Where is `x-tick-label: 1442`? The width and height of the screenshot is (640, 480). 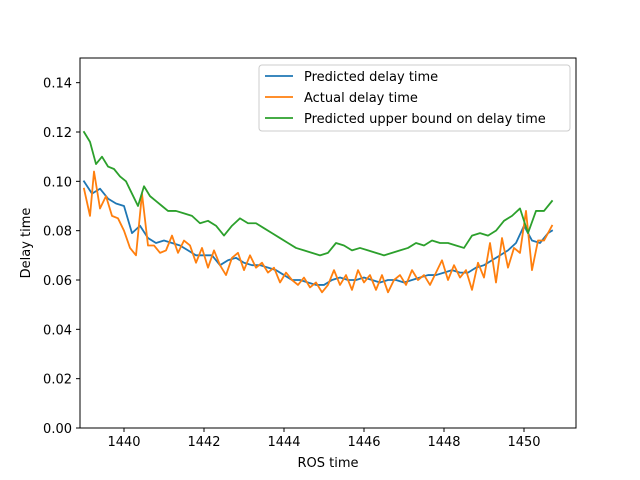
x-tick-label: 1442 is located at coordinates (203, 442).